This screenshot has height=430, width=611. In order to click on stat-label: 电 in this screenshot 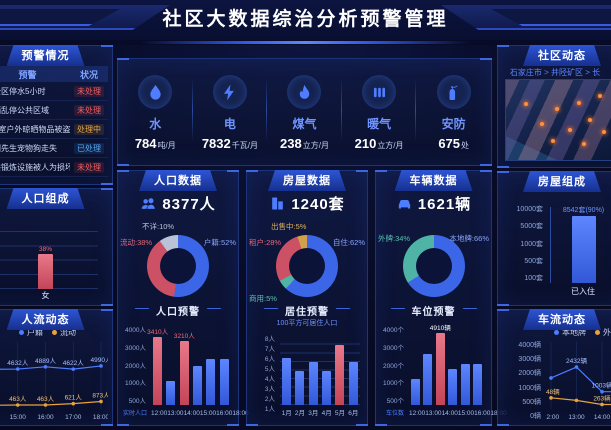, I will do `click(229, 124)`.